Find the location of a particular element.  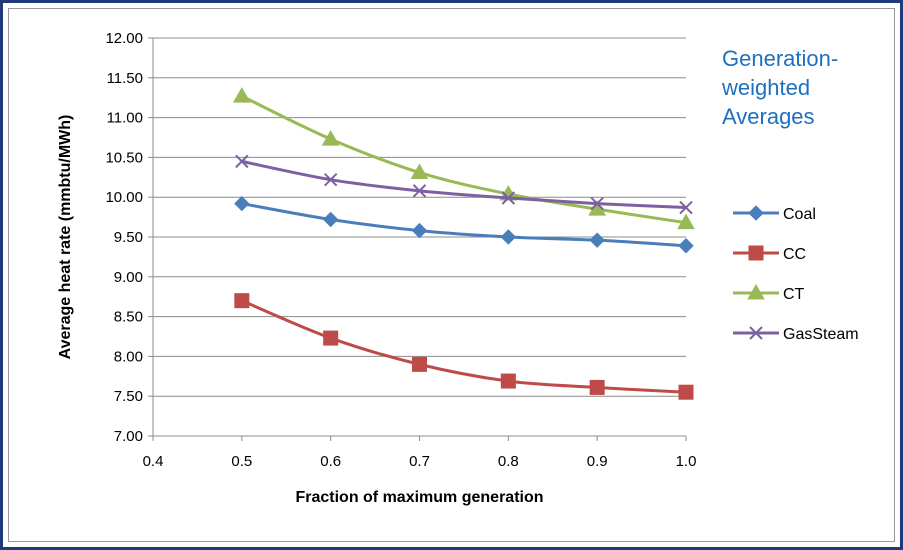

chart-annotation: Generation- weighted Averages is located at coordinates (807, 87).